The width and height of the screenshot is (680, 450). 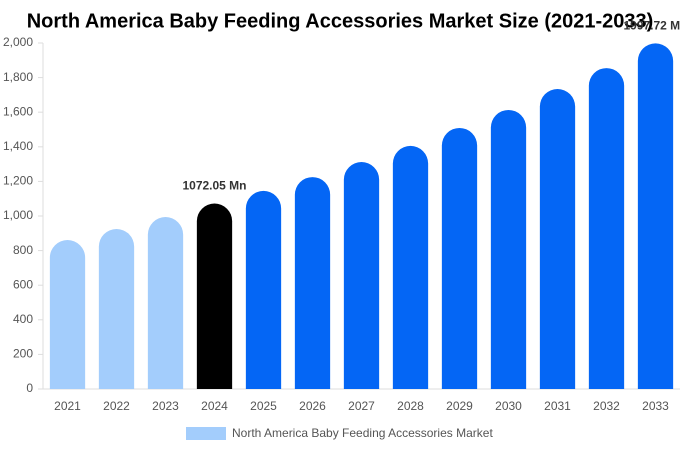 I want to click on x-tick-label: 2032, so click(x=606, y=406).